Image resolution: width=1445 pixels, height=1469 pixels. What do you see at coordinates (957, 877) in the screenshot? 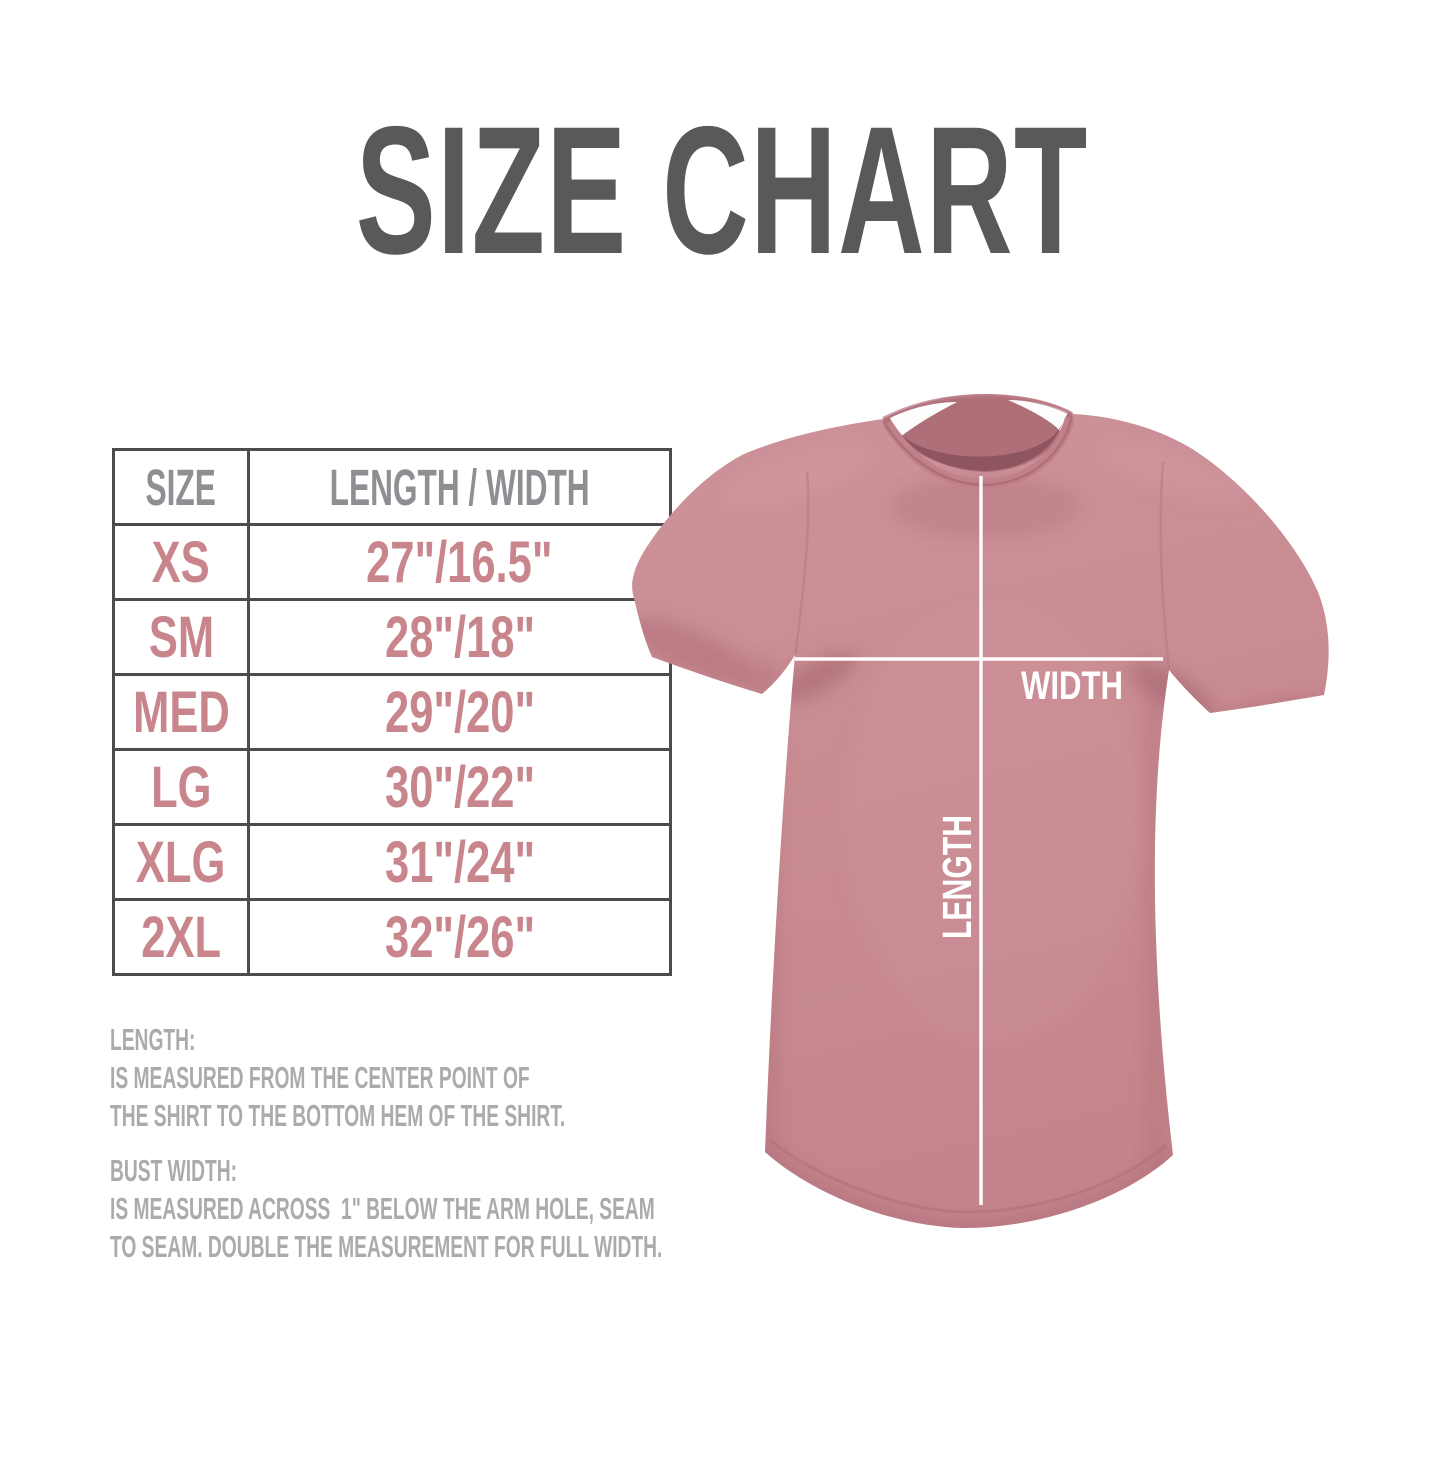
I see `length-label: LENGTH` at bounding box center [957, 877].